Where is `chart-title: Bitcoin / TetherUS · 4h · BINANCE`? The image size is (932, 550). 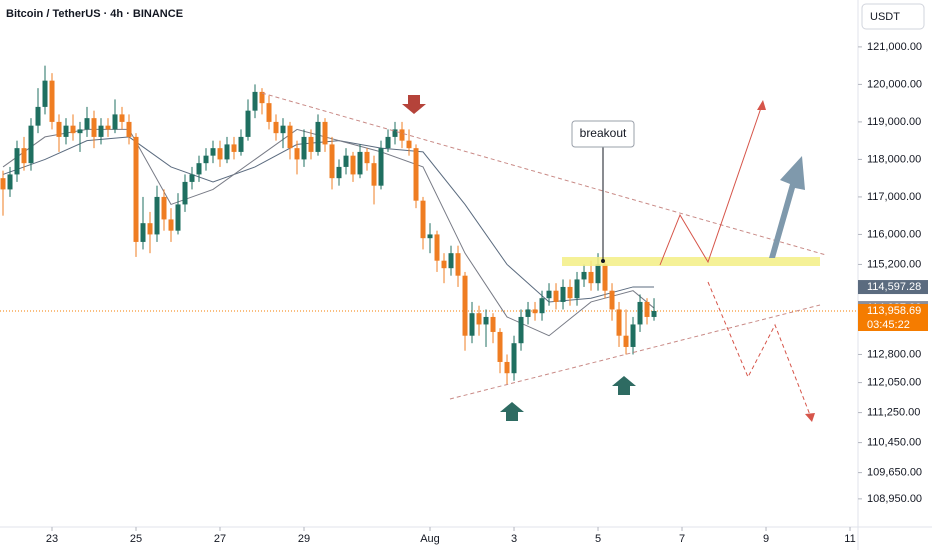
chart-title: Bitcoin / TetherUS · 4h · BINANCE is located at coordinates (94, 14).